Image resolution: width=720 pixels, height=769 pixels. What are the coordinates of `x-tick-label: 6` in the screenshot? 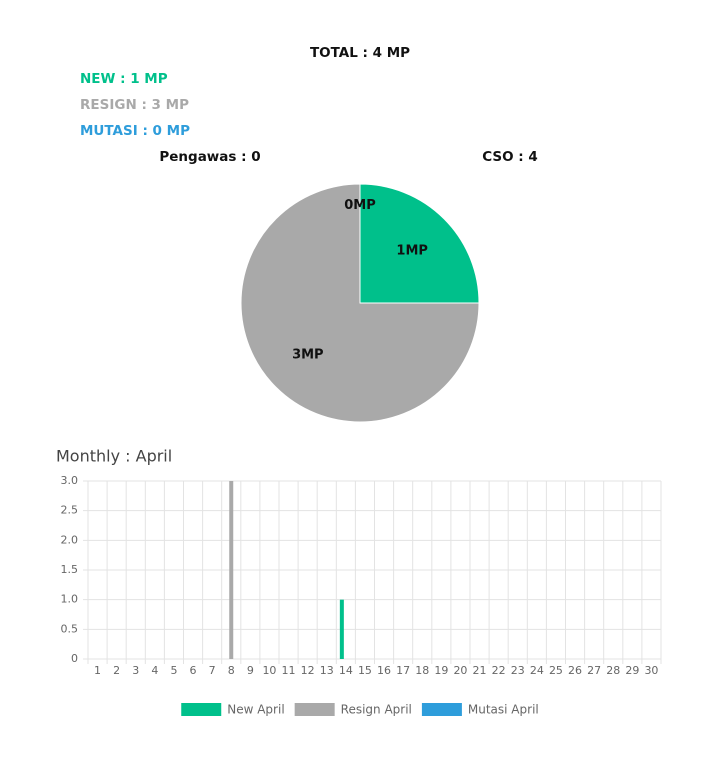 It's located at (193, 670).